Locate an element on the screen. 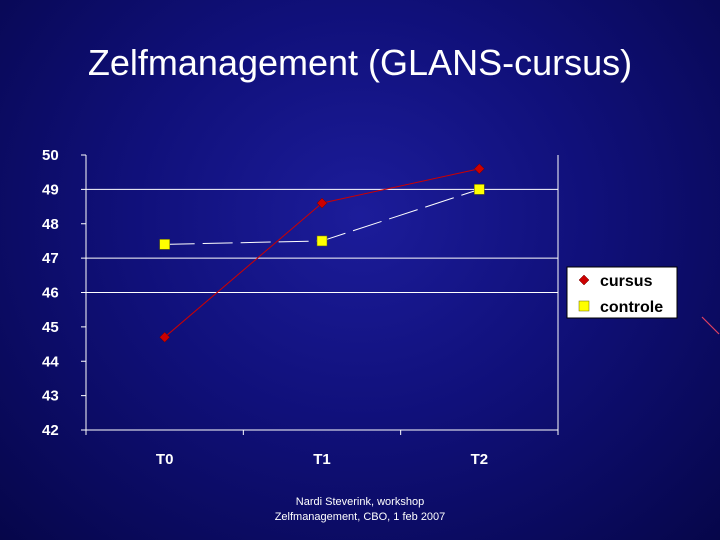 Image resolution: width=720 pixels, height=540 pixels. y-tick-label: 49 is located at coordinates (50, 189).